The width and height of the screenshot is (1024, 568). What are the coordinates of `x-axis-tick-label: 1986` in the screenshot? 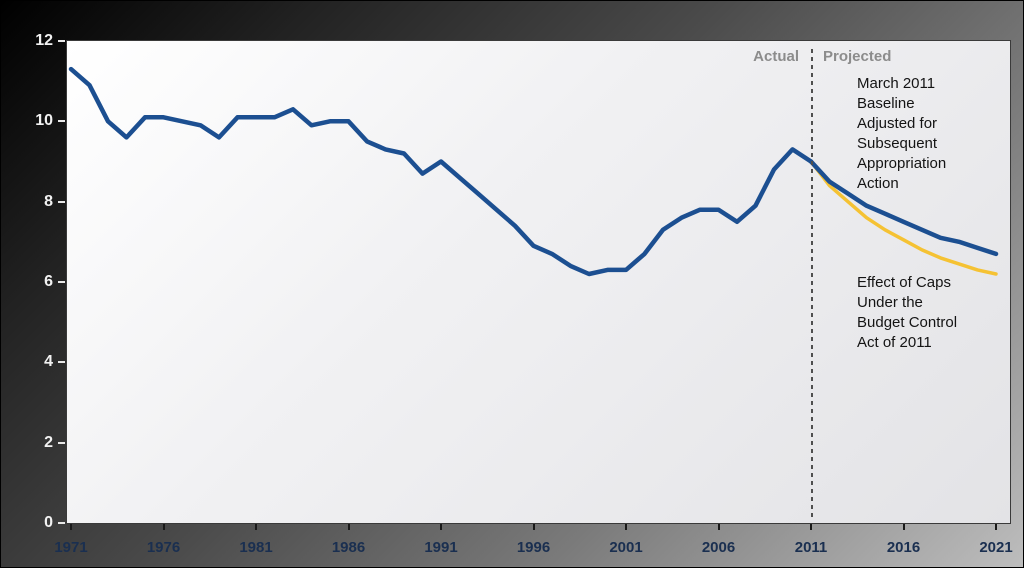 It's located at (348, 547).